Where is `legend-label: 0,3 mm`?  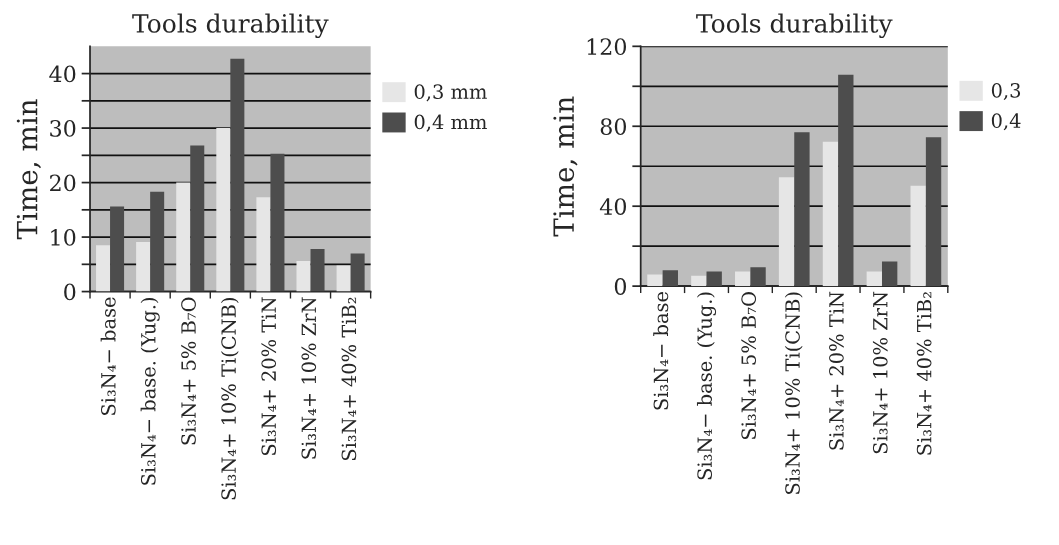
legend-label: 0,3 mm is located at coordinates (450, 93).